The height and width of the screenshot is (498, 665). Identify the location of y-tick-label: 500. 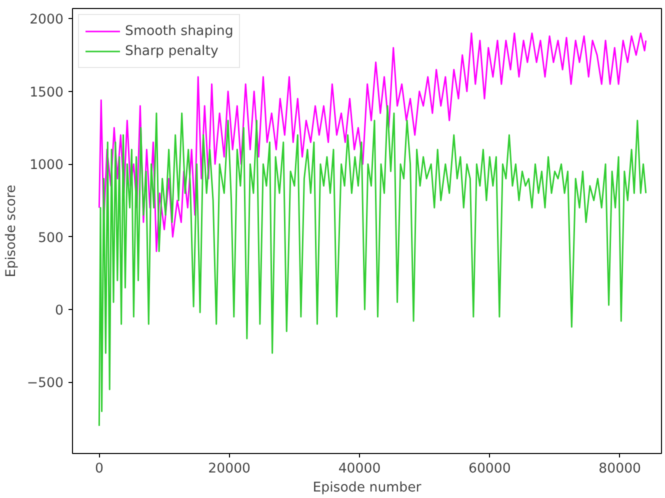
(51, 238).